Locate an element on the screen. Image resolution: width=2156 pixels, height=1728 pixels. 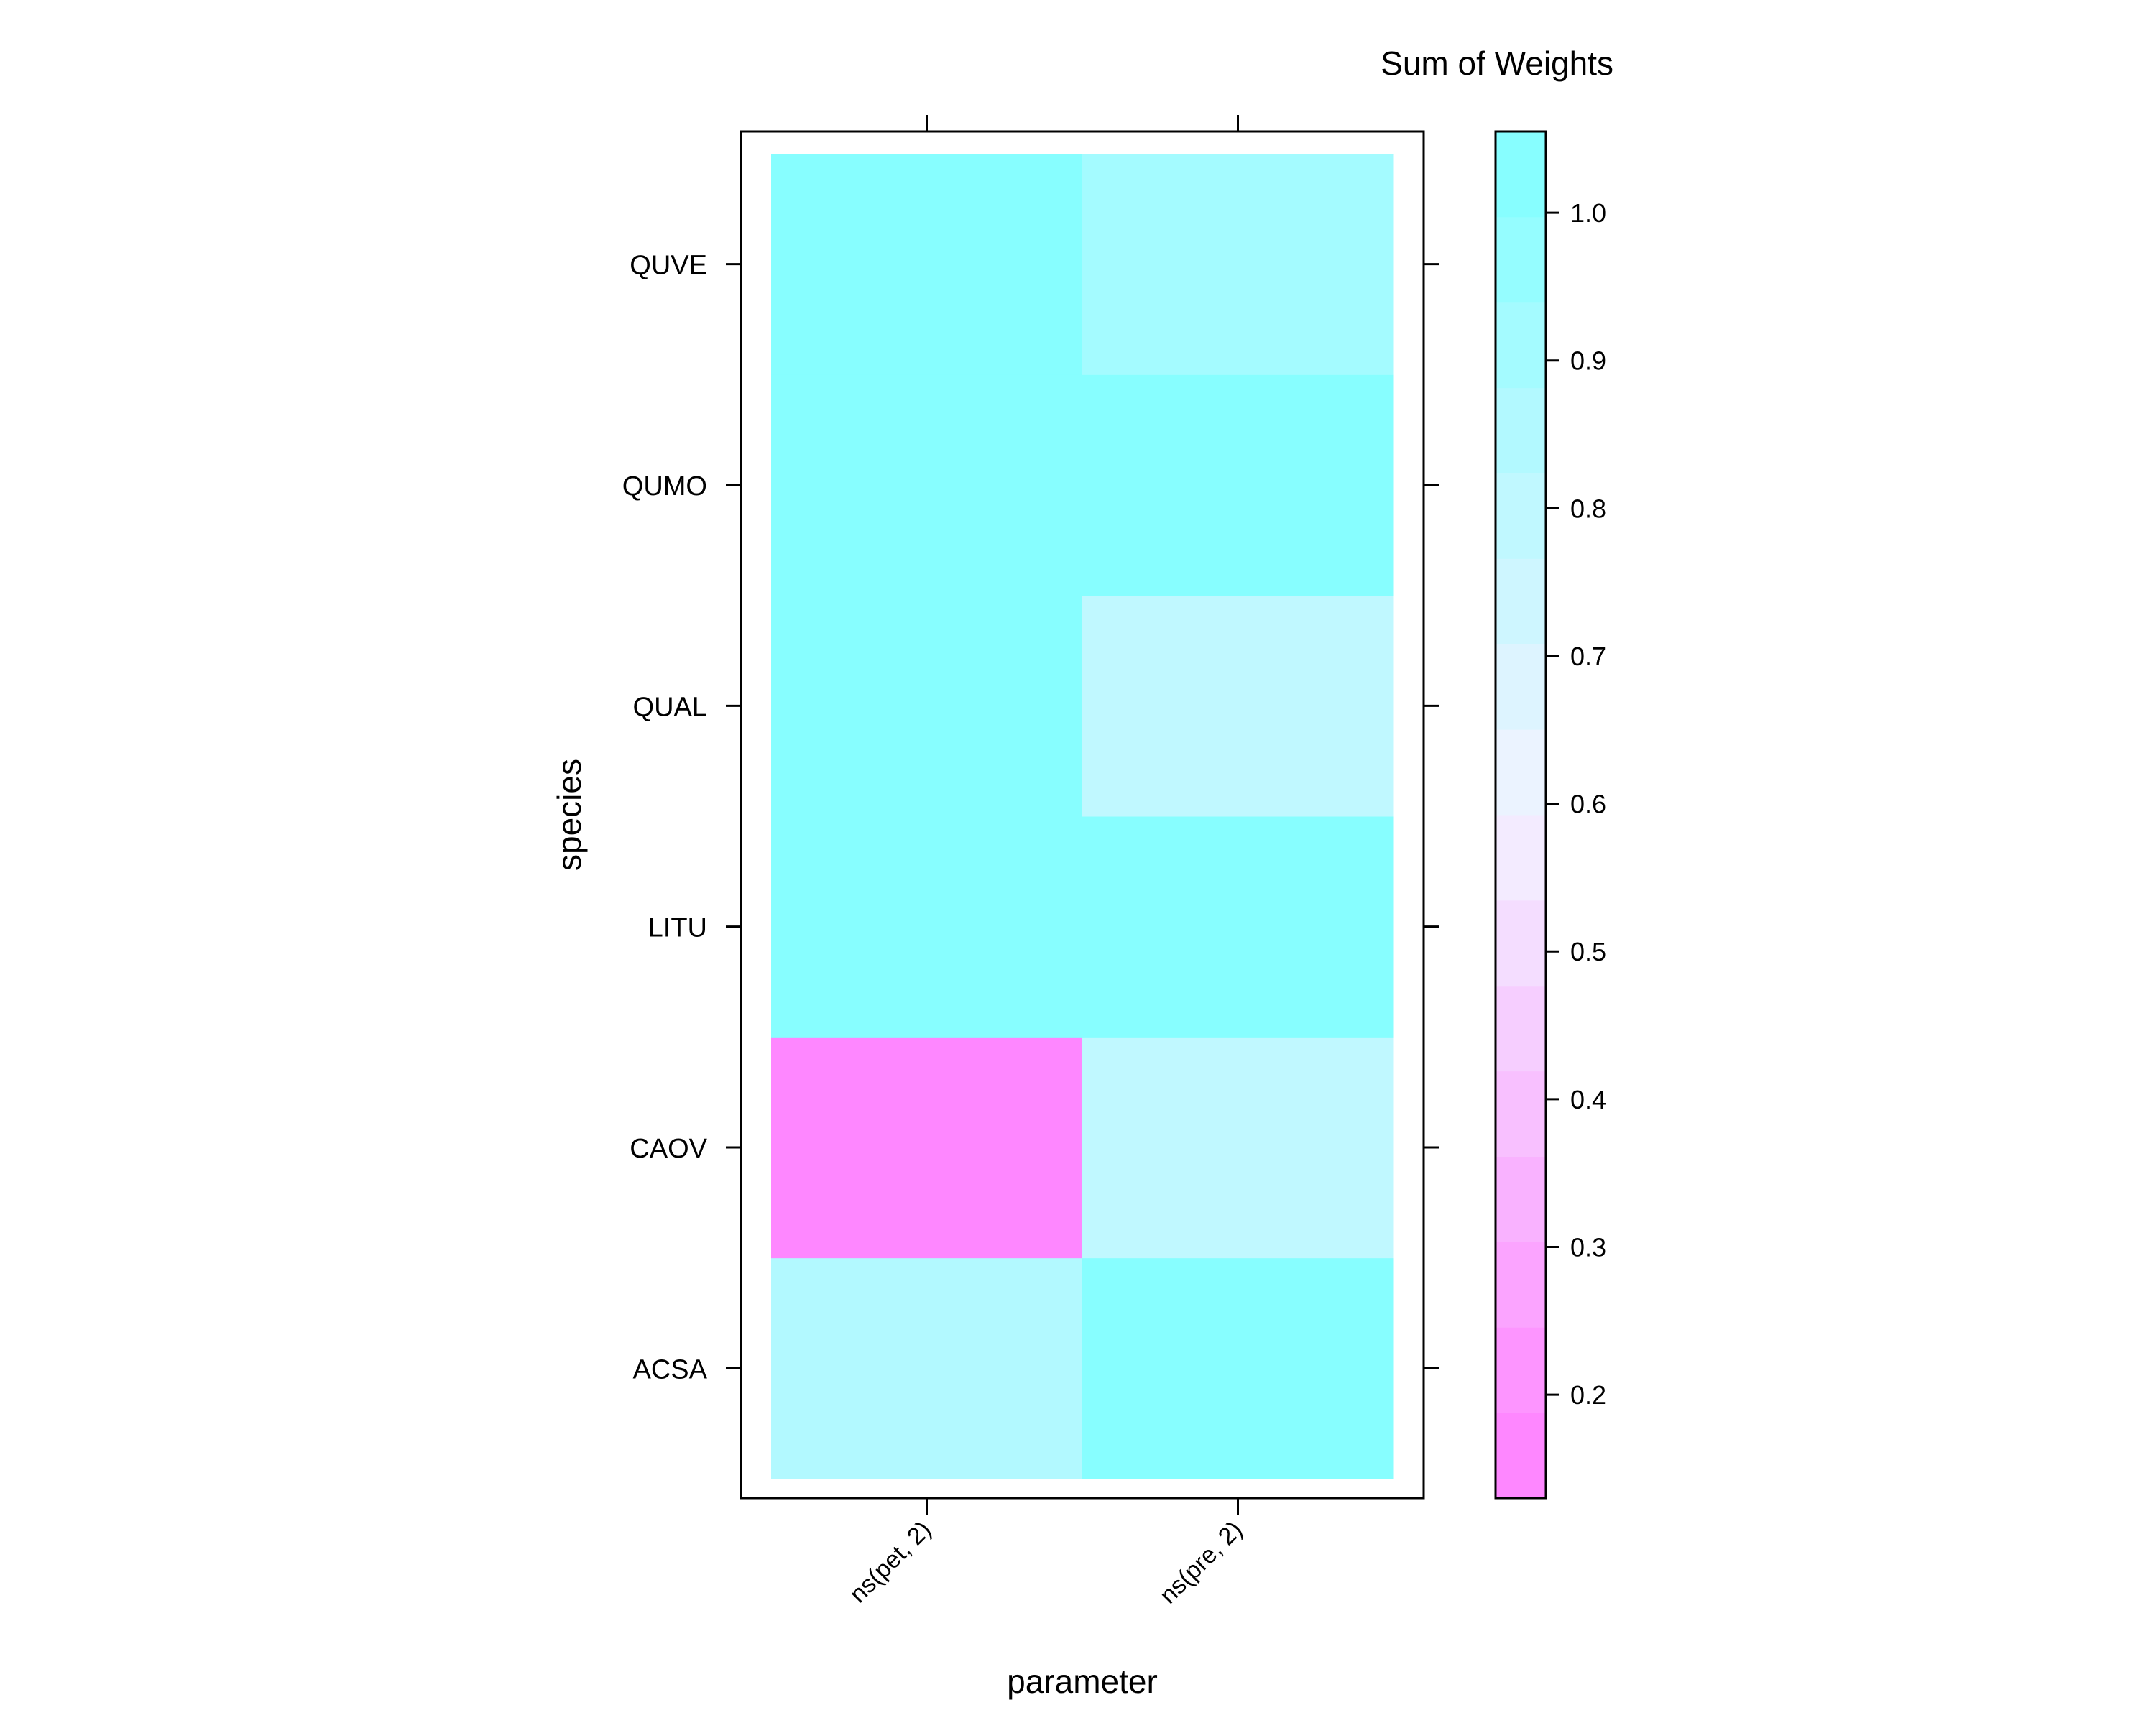
x-tick-label: ns(pre, 2) is located at coordinates (1201, 1562).